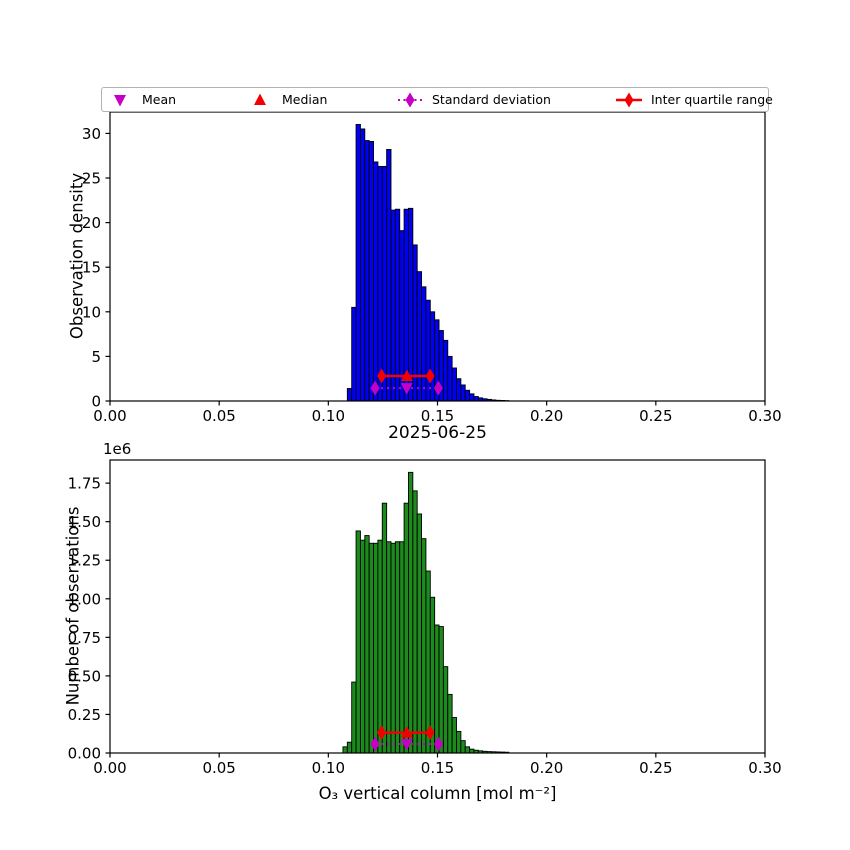 This screenshot has height=850, width=850. I want to click on mean-marker-icon, so click(120, 100).